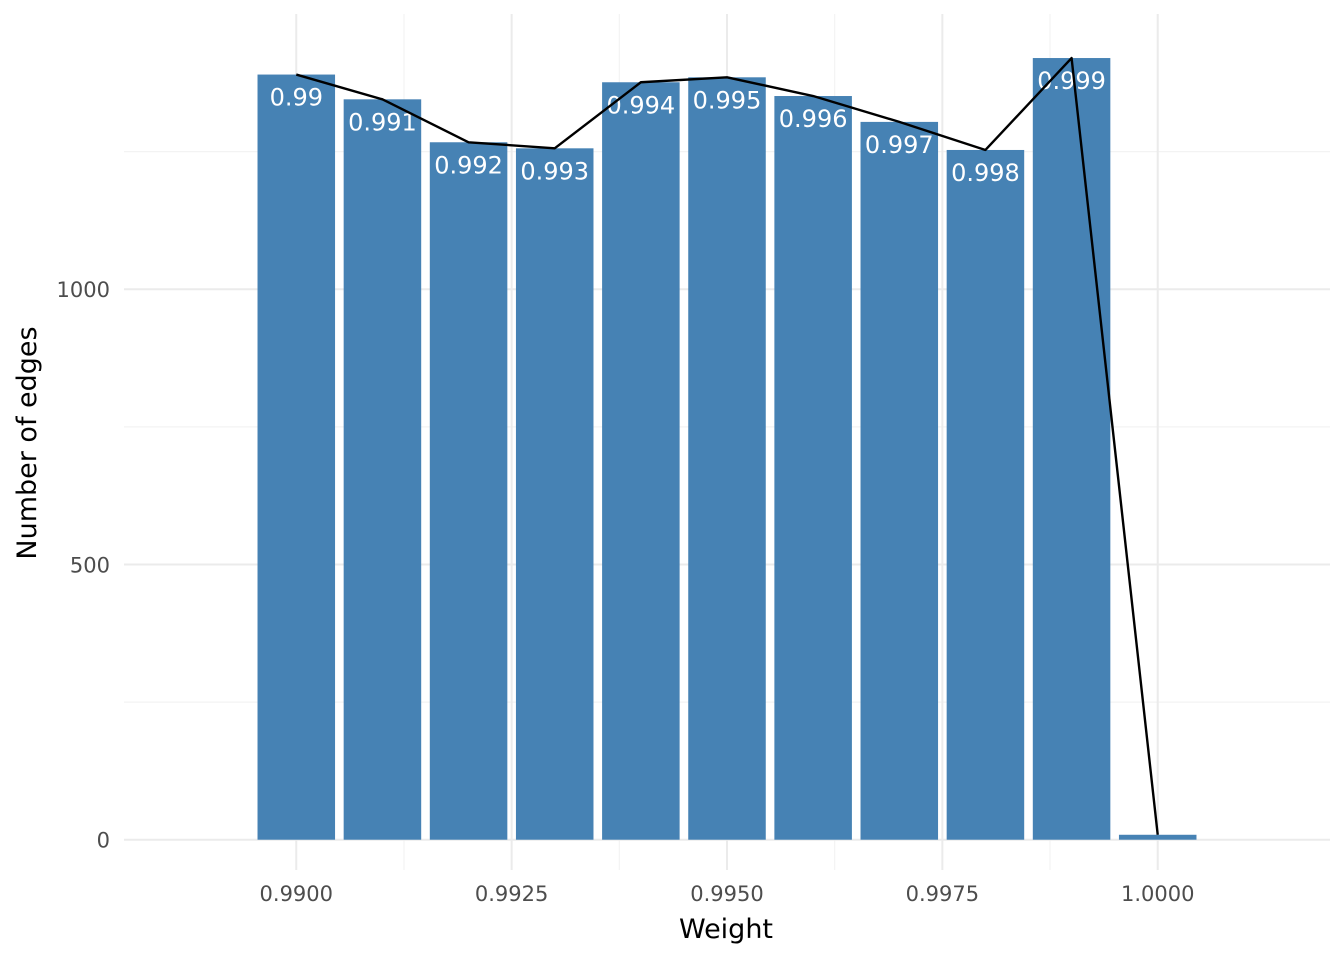  I want to click on bar-value-label: 0.996, so click(813, 119).